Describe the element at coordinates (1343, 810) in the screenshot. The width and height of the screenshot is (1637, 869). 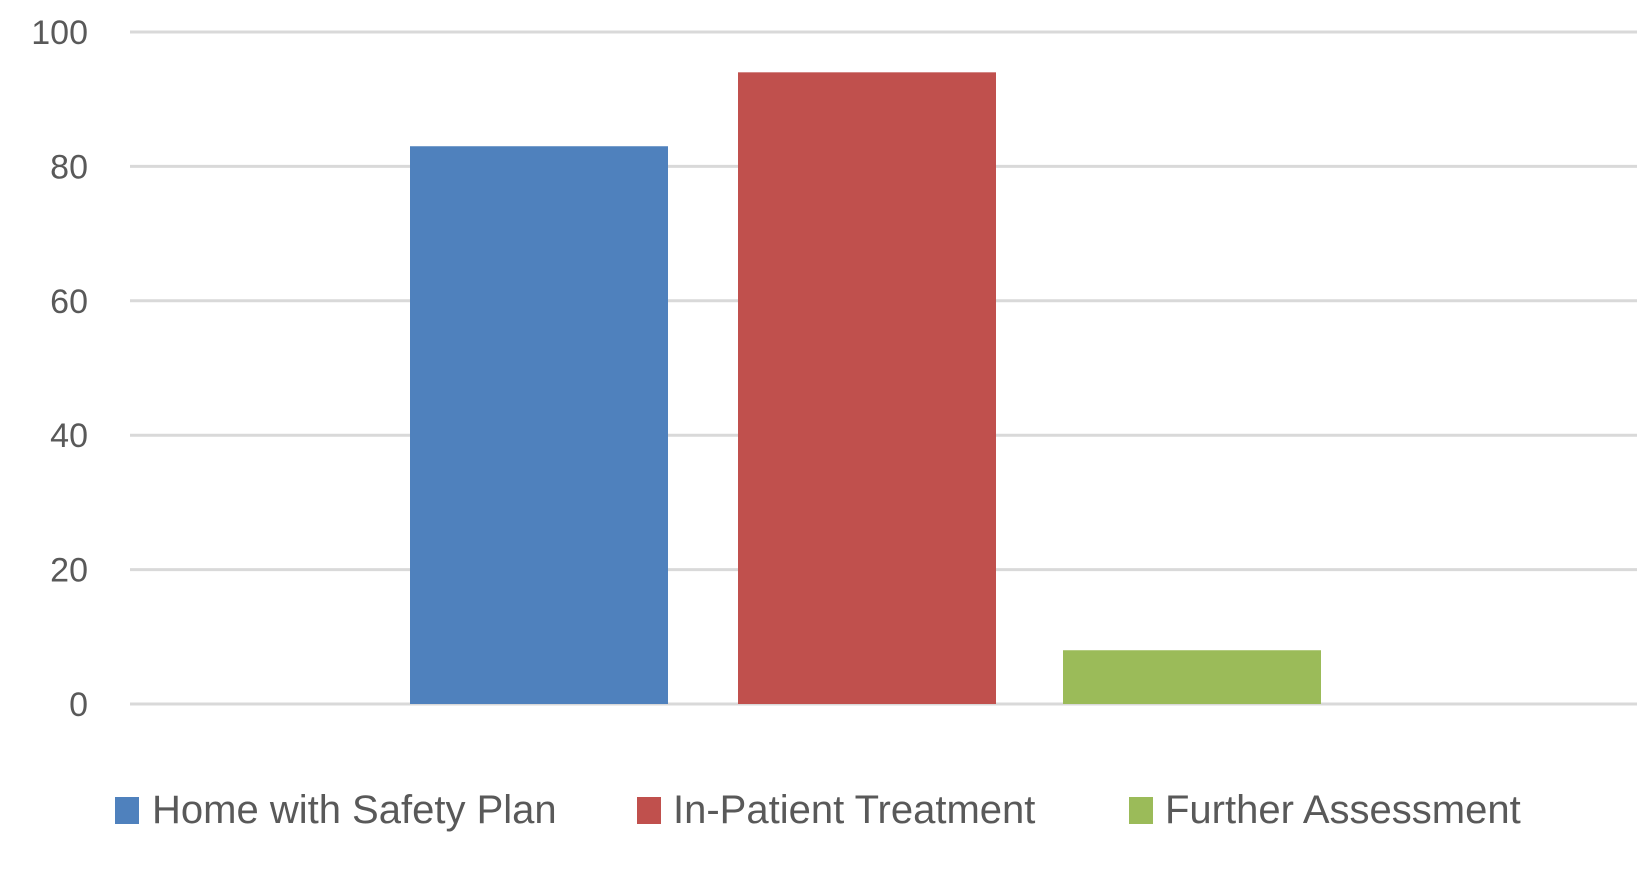
I see `legend-label: Further Assessment` at that location.